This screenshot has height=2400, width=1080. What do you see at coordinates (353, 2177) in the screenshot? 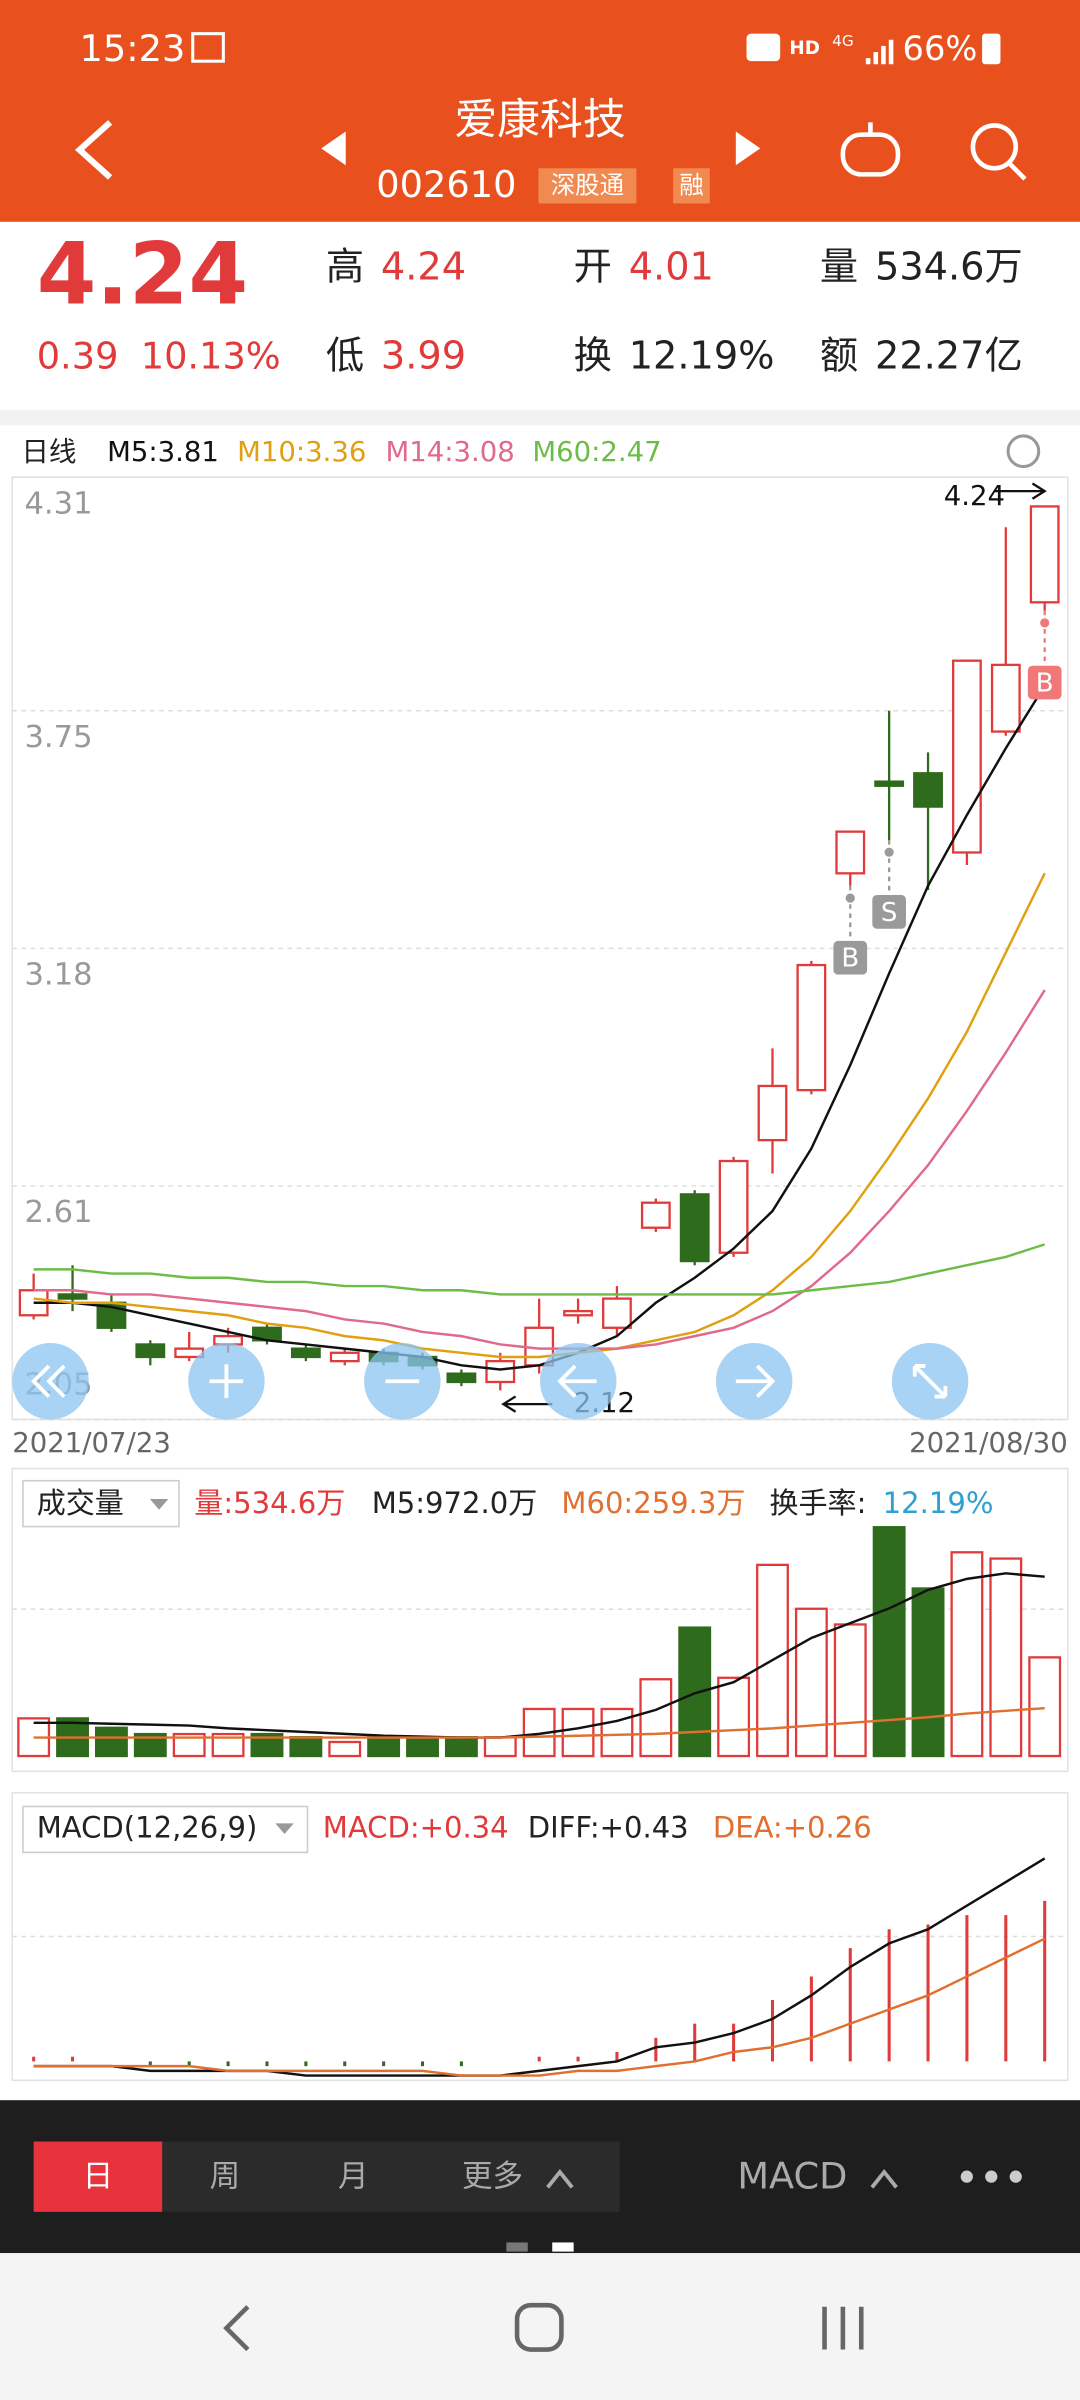
I see `tab: 月` at bounding box center [353, 2177].